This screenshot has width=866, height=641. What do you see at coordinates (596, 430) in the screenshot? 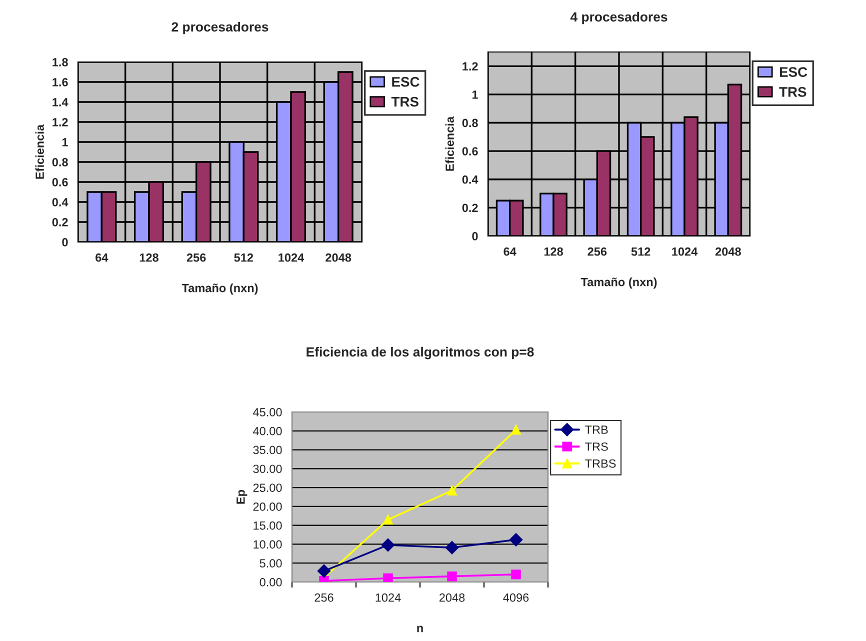
I see `legend-label: TRB` at bounding box center [596, 430].